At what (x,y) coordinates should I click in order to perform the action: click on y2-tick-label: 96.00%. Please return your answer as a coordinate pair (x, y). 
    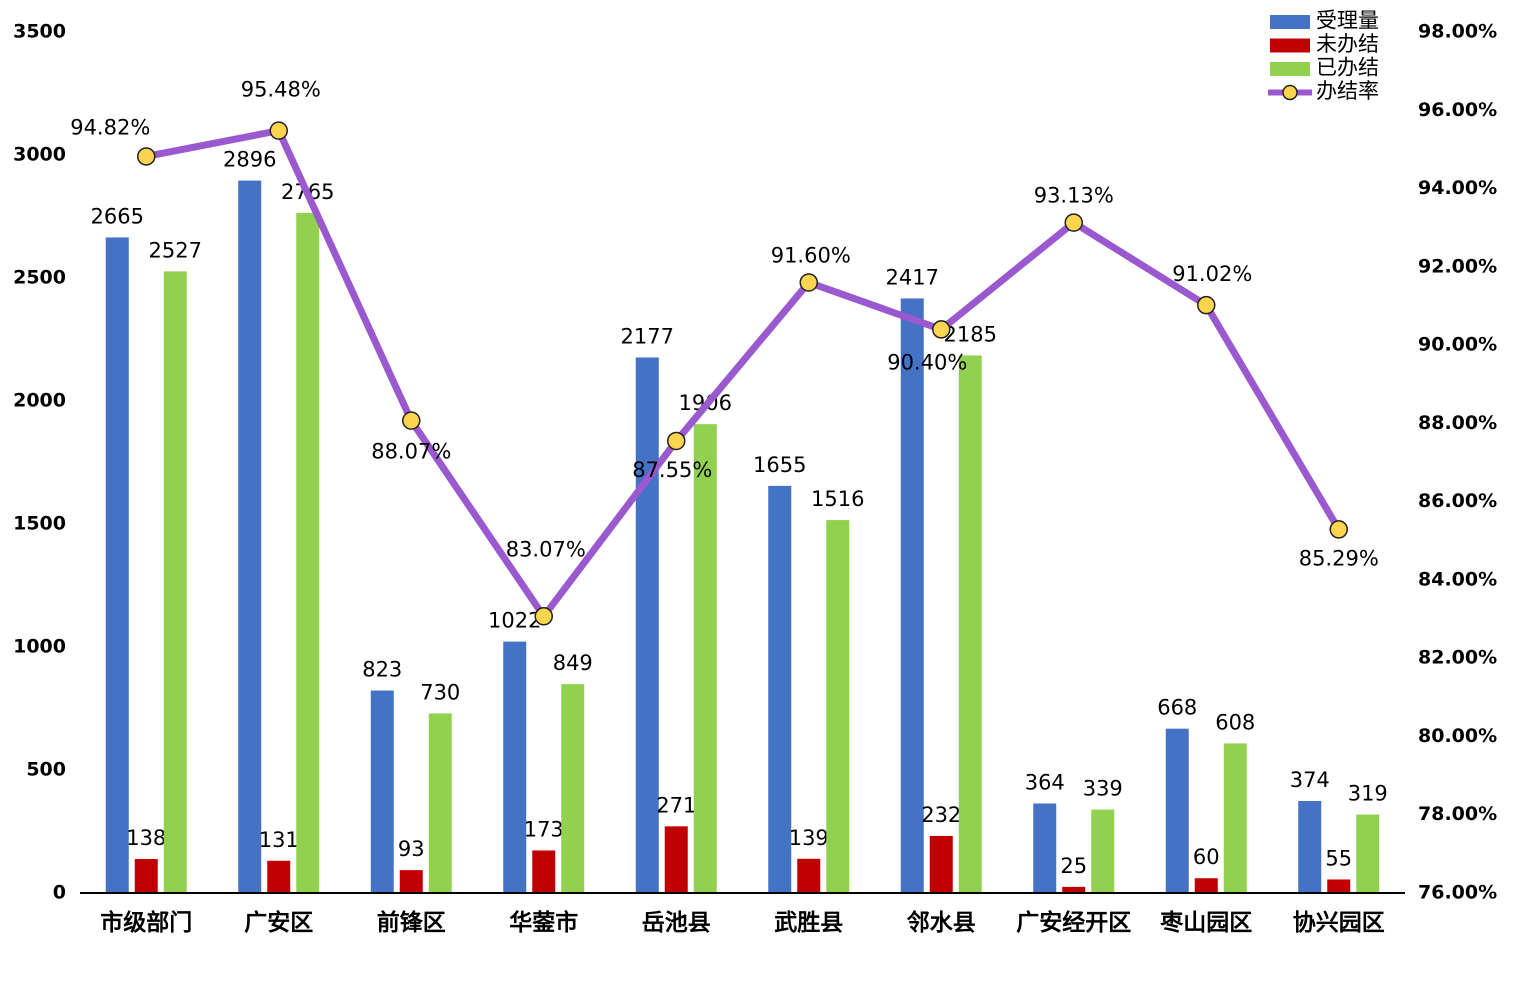
    Looking at the image, I should click on (1457, 110).